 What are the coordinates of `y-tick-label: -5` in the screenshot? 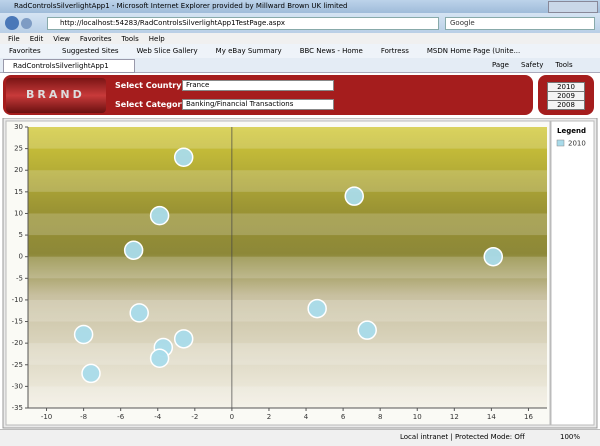 It's located at (19, 278).